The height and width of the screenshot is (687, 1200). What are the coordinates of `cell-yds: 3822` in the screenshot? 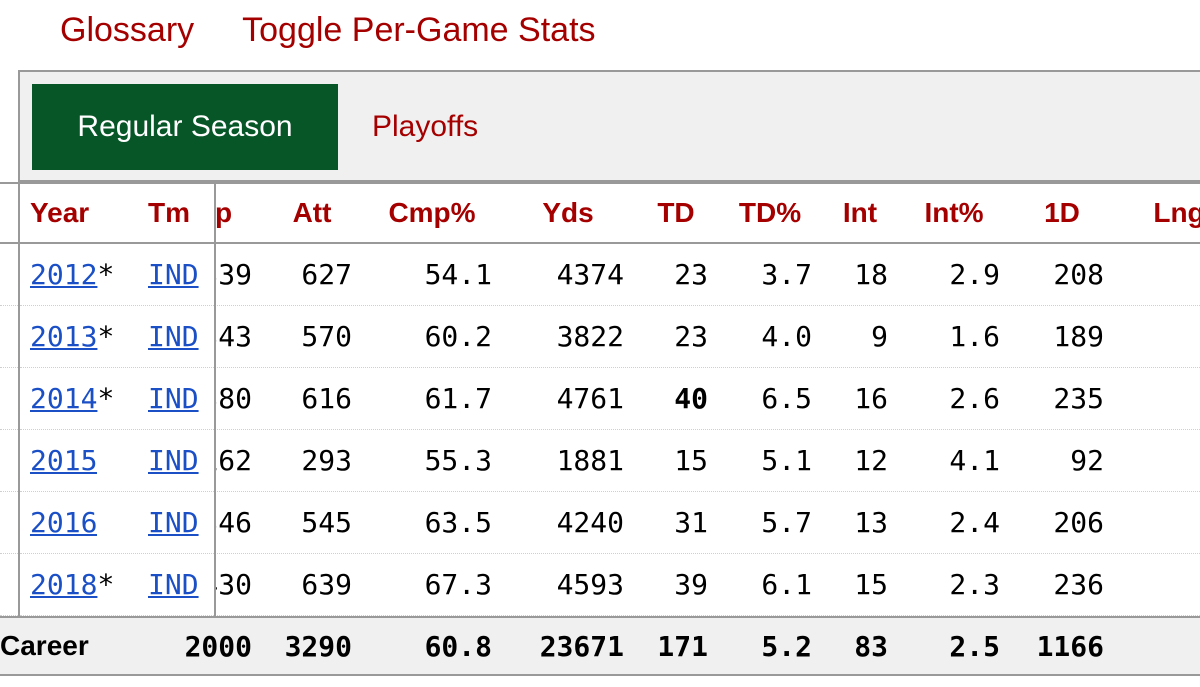 It's located at (590, 336).